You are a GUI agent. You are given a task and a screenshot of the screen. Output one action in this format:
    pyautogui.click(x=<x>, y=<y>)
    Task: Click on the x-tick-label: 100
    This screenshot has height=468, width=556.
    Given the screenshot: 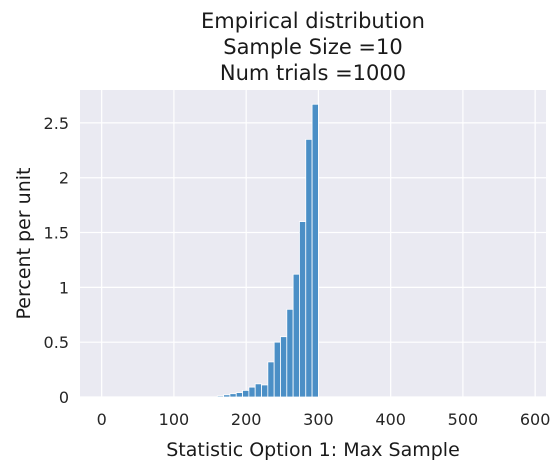 What is the action you would take?
    pyautogui.click(x=174, y=419)
    